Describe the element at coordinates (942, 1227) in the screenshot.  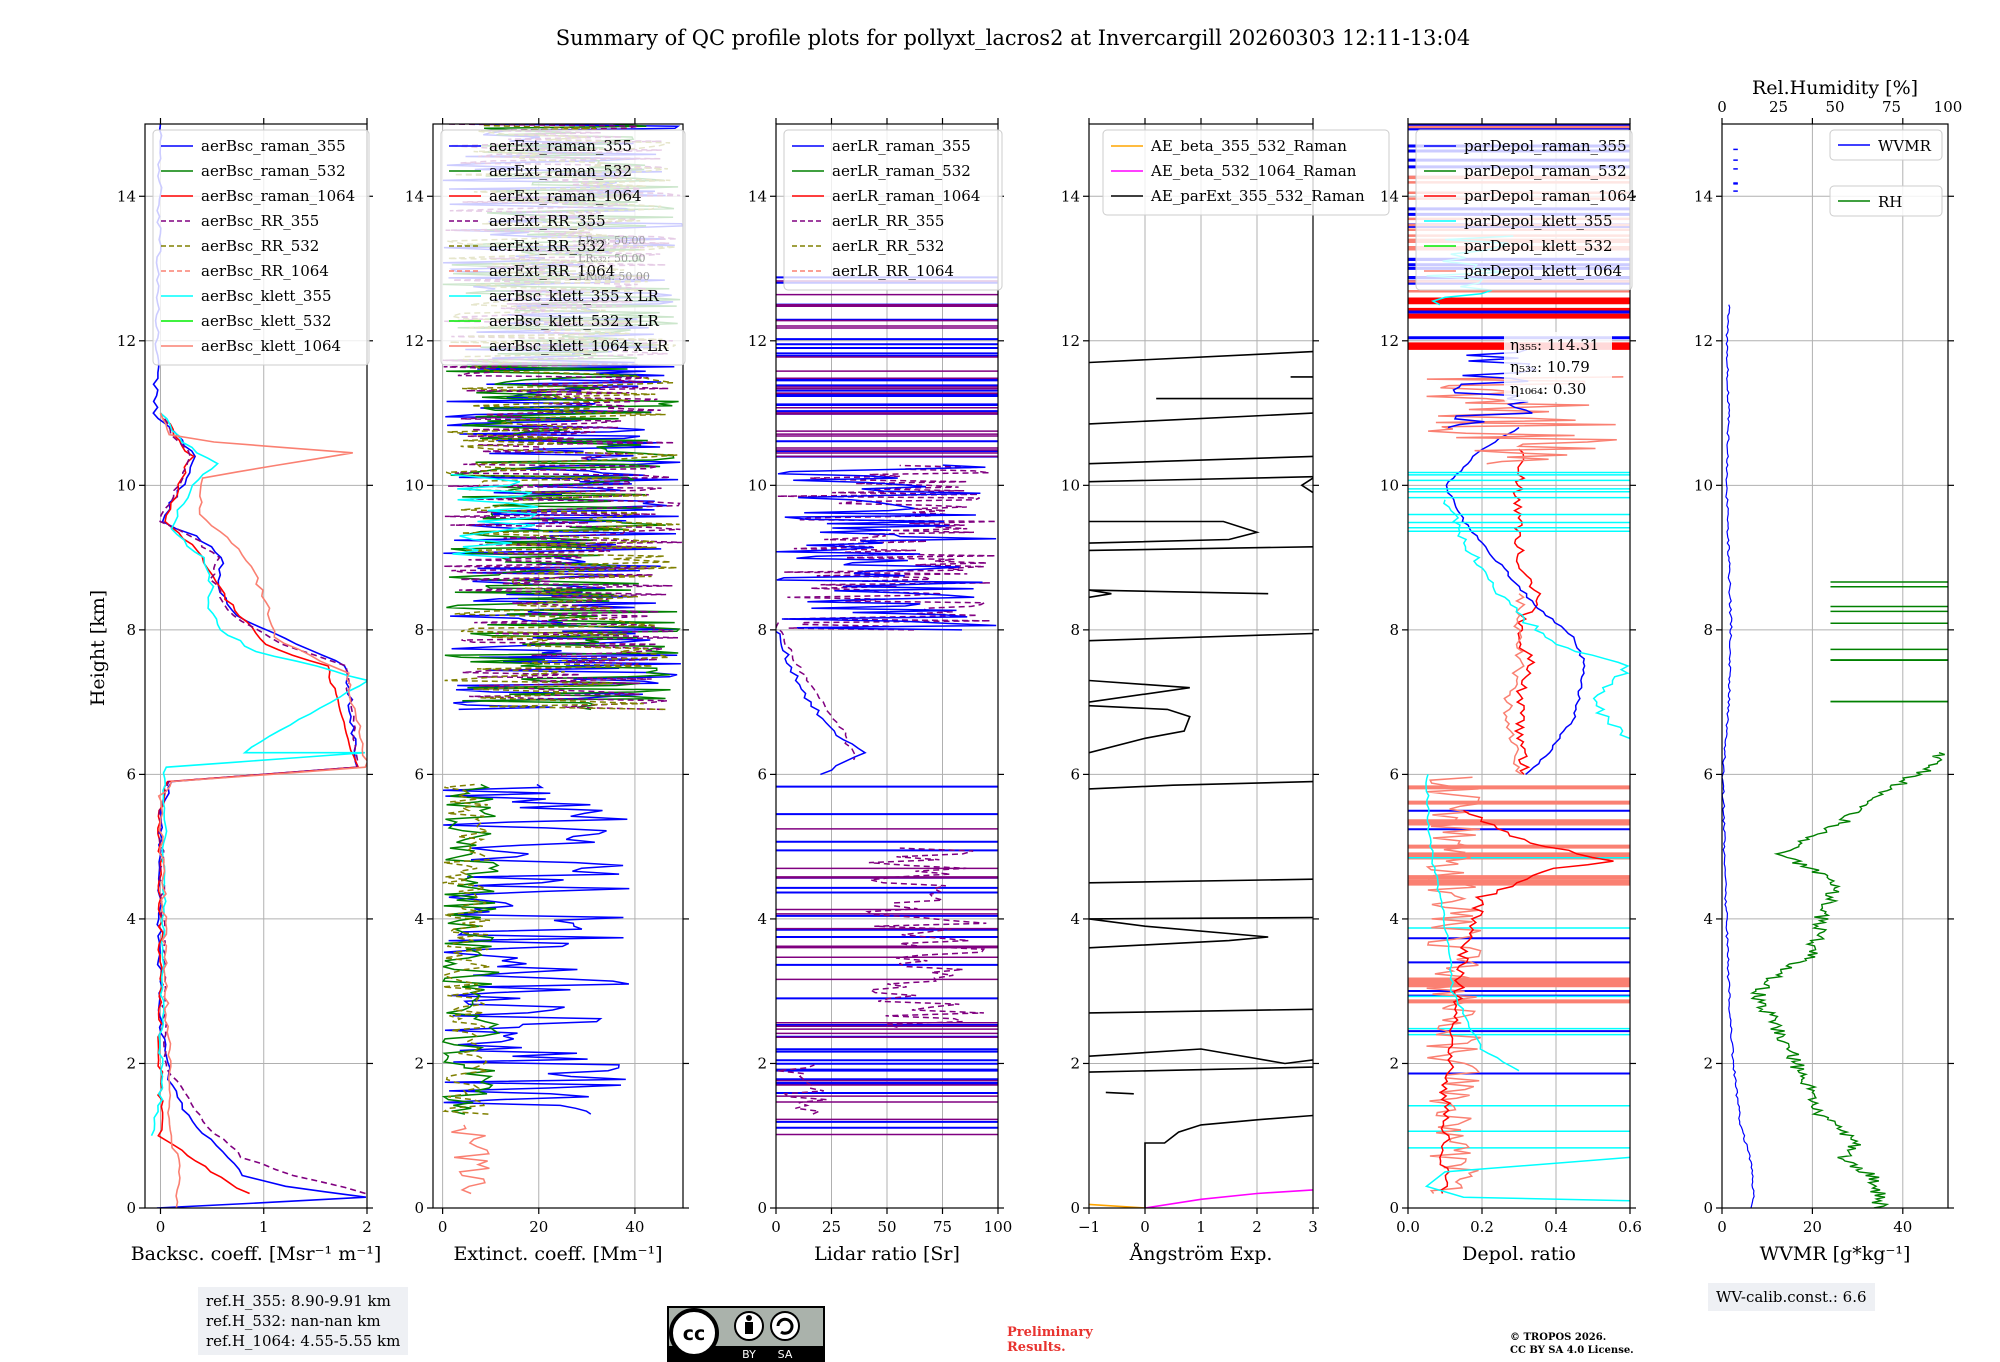
I see `x-tick-label: 75` at that location.